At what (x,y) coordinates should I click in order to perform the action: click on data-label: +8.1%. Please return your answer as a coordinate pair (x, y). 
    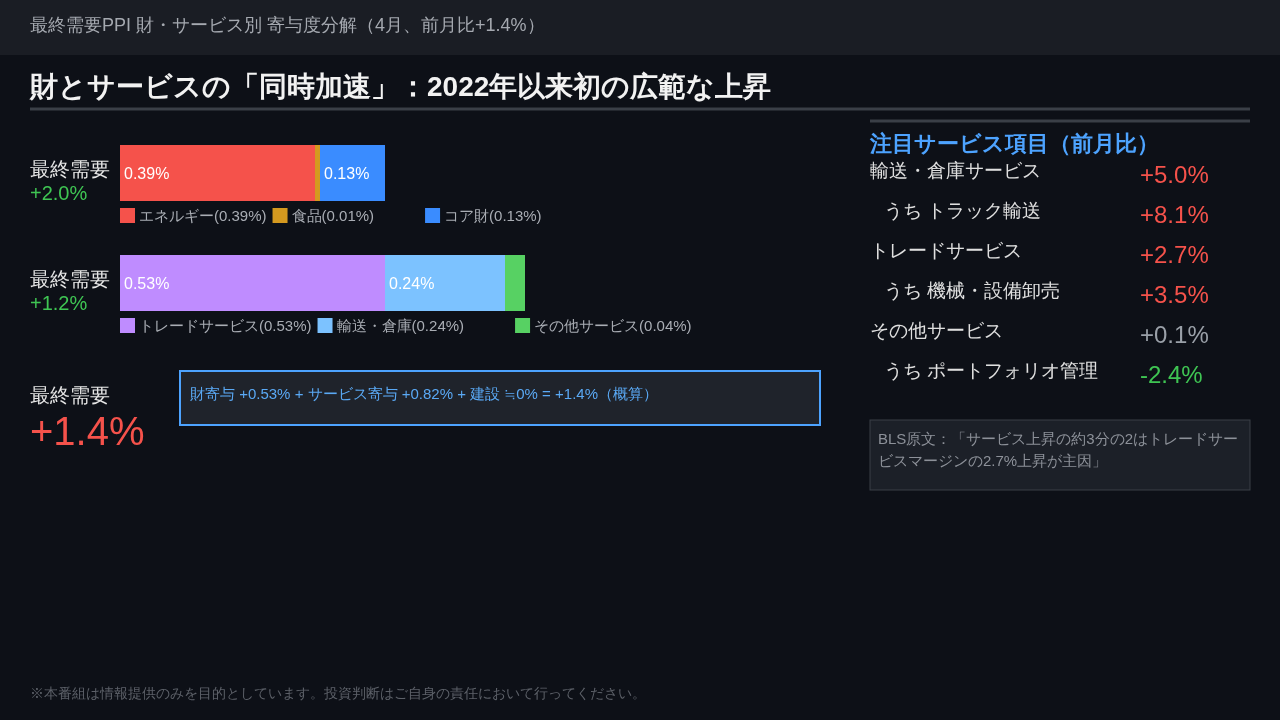
    Looking at the image, I should click on (1174, 214).